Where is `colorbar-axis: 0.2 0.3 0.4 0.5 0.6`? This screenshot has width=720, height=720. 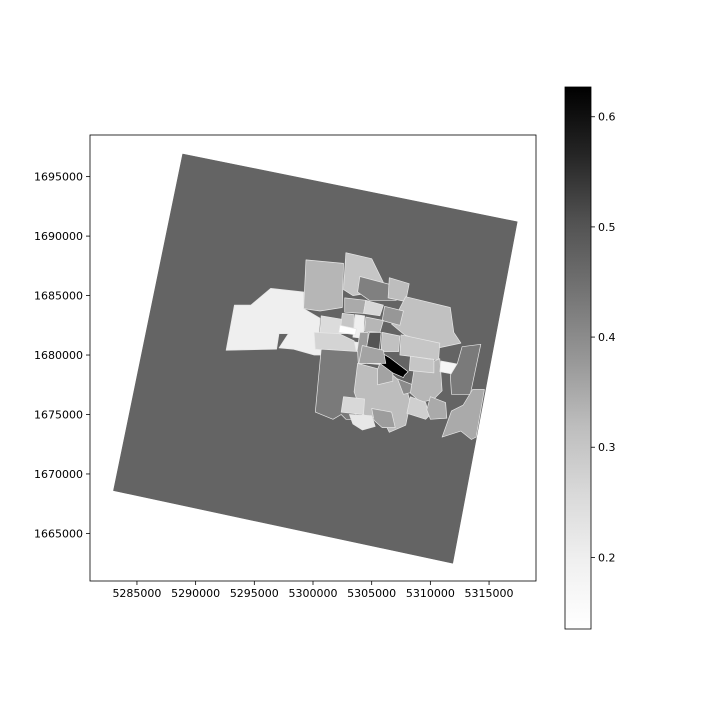 colorbar-axis: 0.2 0.3 0.4 0.5 0.6 is located at coordinates (603, 337).